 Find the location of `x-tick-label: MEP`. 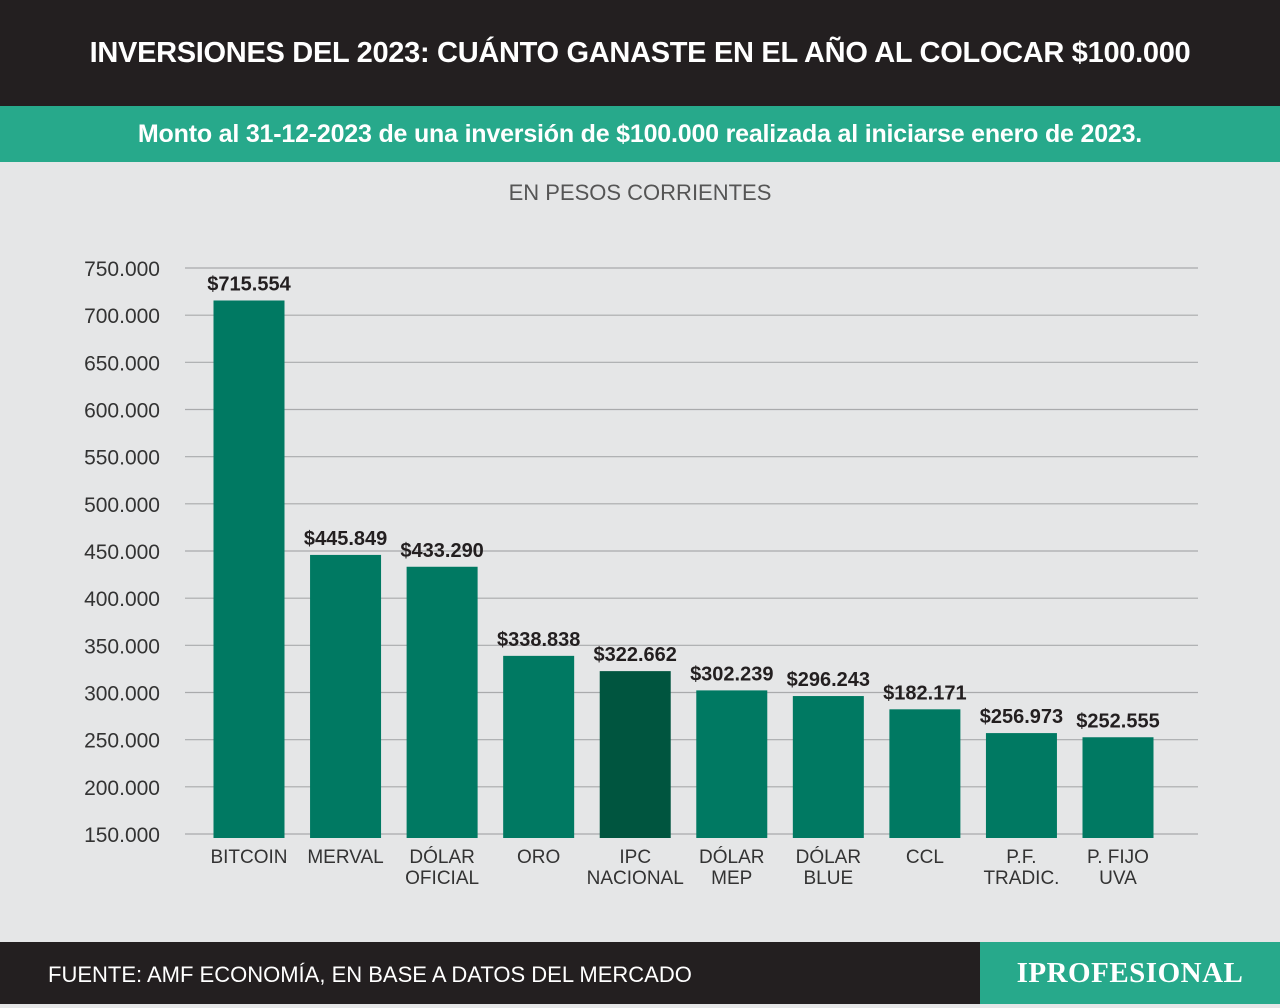

x-tick-label: MEP is located at coordinates (731, 878).